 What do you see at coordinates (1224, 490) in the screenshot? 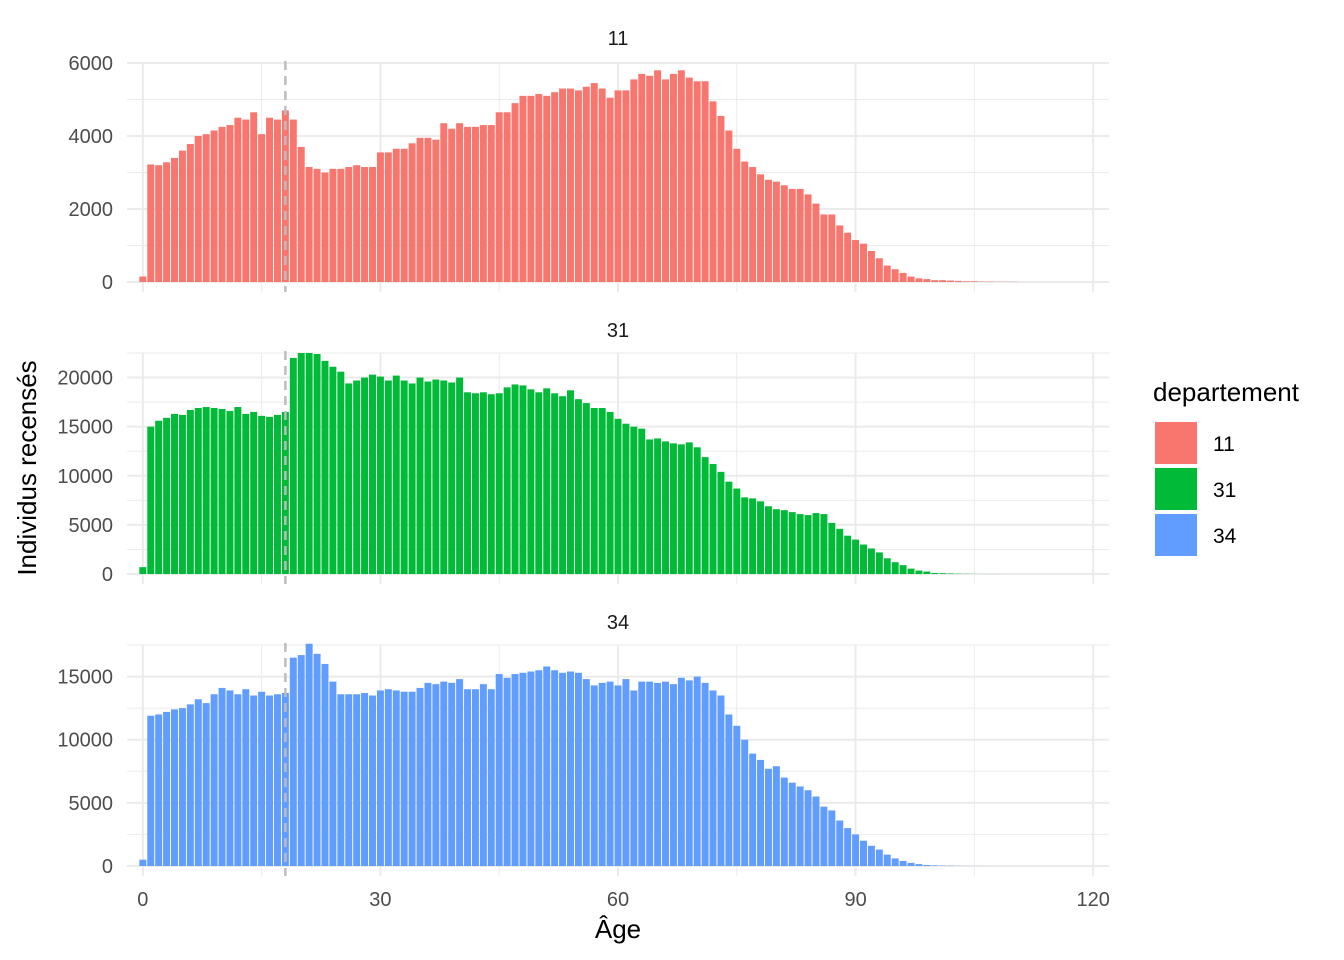
I see `legend-label: 31` at bounding box center [1224, 490].